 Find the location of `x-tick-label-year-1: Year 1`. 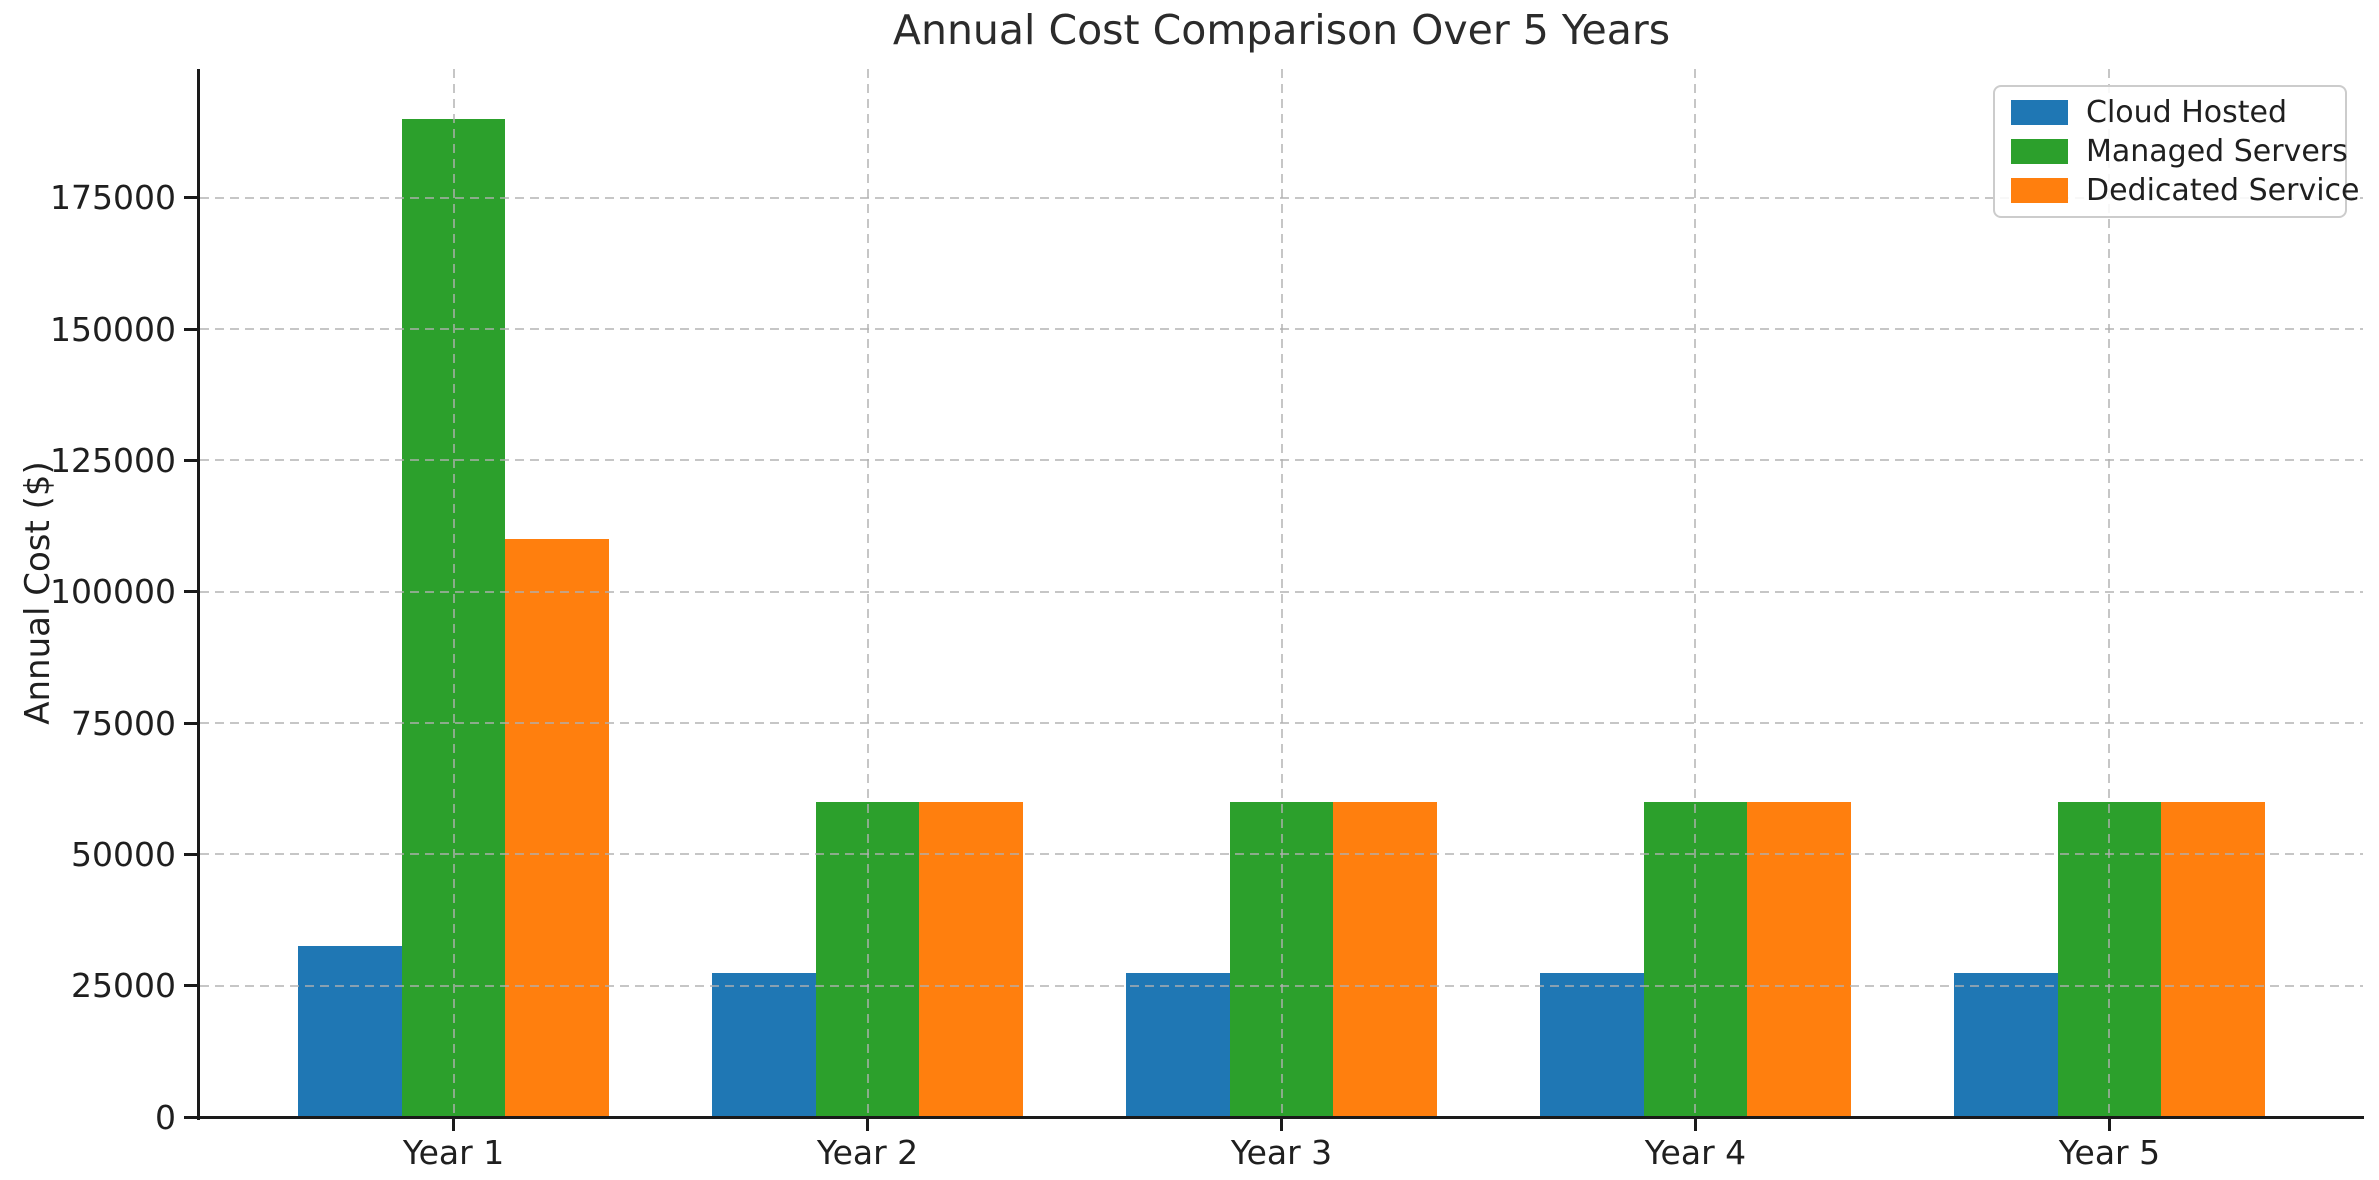

x-tick-label-year-1: Year 1 is located at coordinates (453, 1152).